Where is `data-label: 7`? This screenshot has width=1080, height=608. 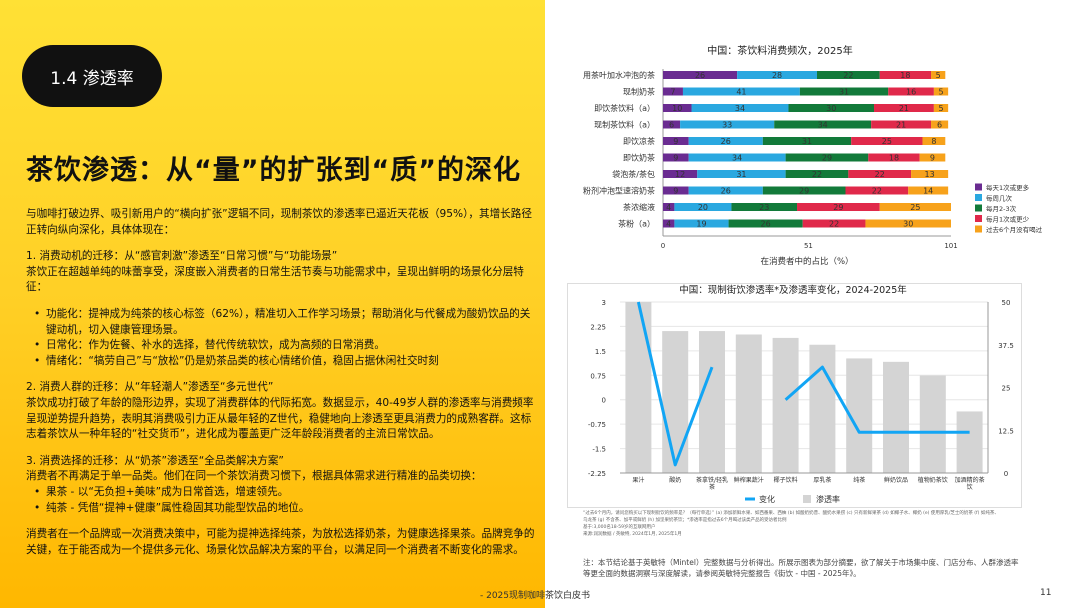
data-label: 7 is located at coordinates (672, 92).